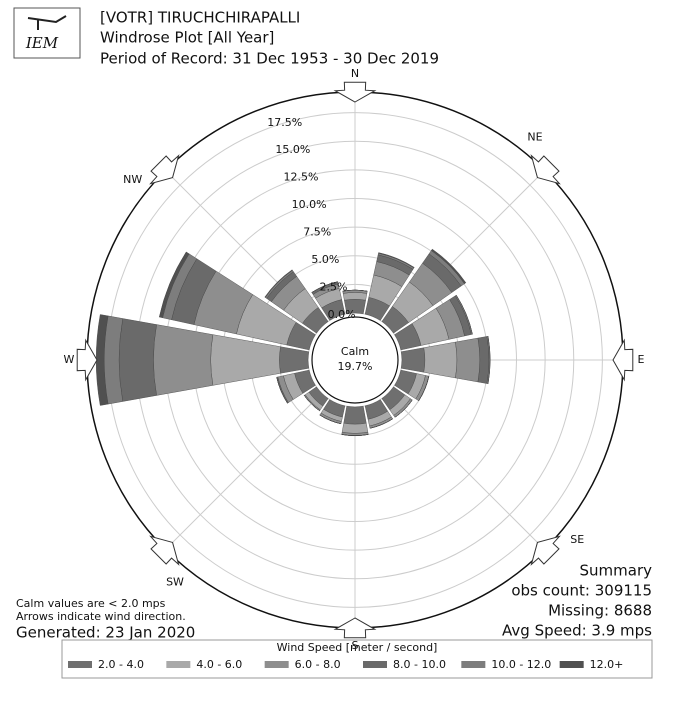 This screenshot has width=684, height=704. I want to click on logo: IEM, so click(47, 33).